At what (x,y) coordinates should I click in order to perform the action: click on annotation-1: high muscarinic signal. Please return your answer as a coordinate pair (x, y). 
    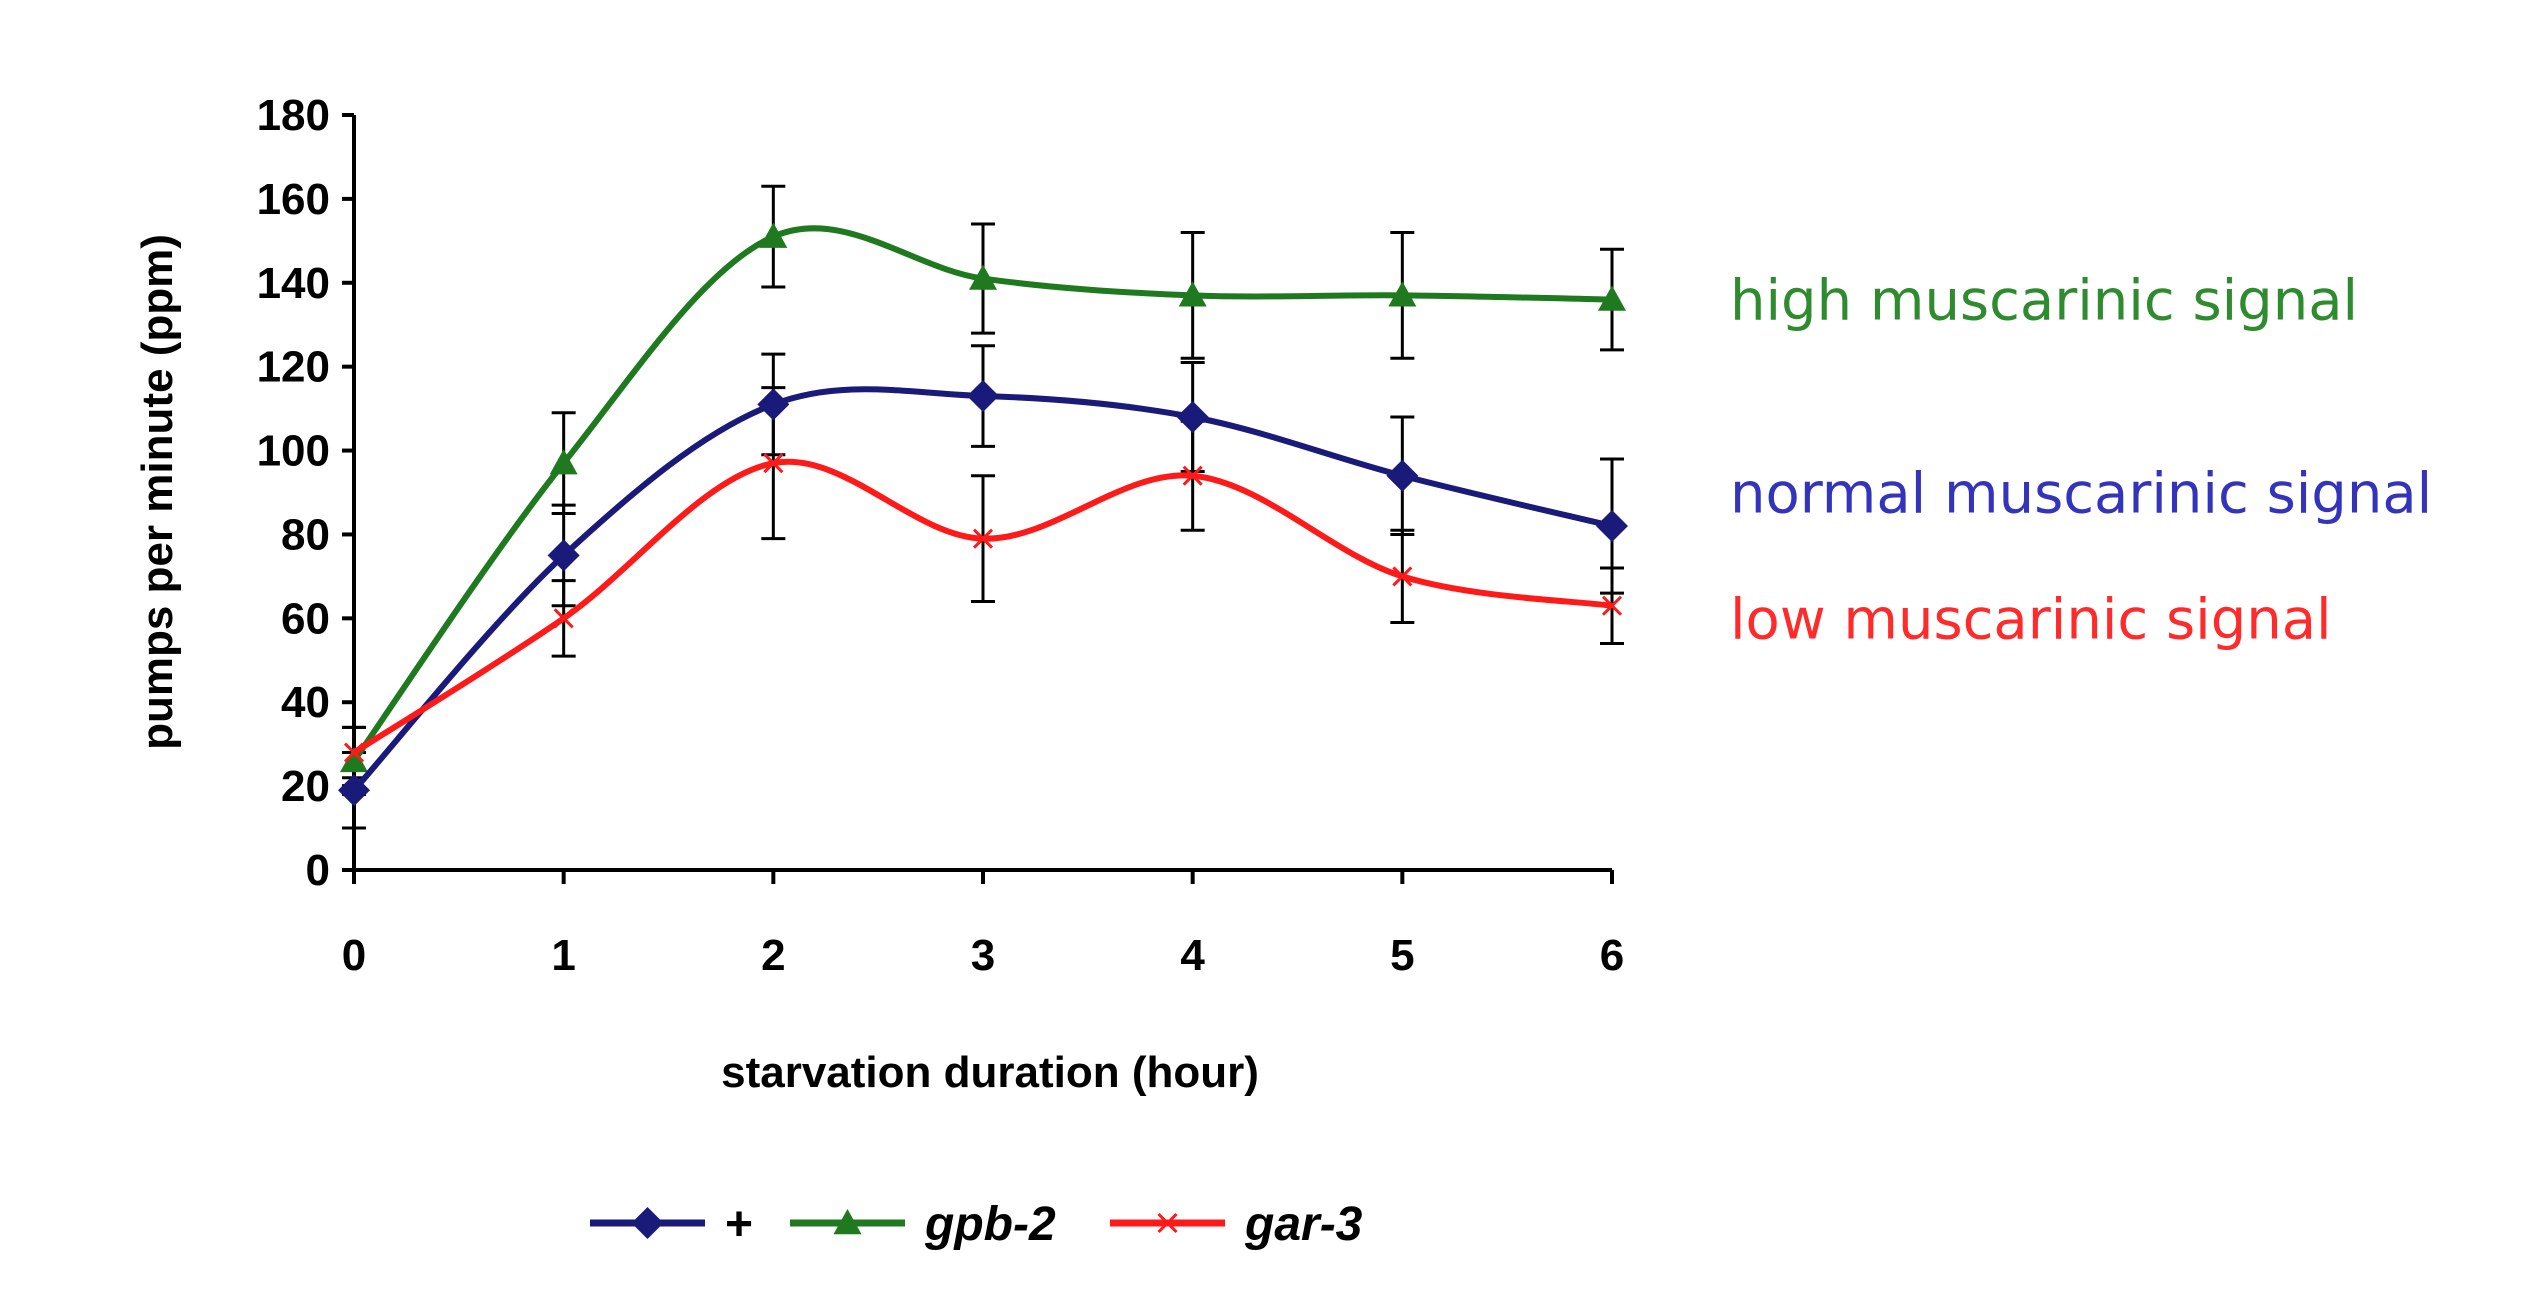
    Looking at the image, I should click on (2044, 301).